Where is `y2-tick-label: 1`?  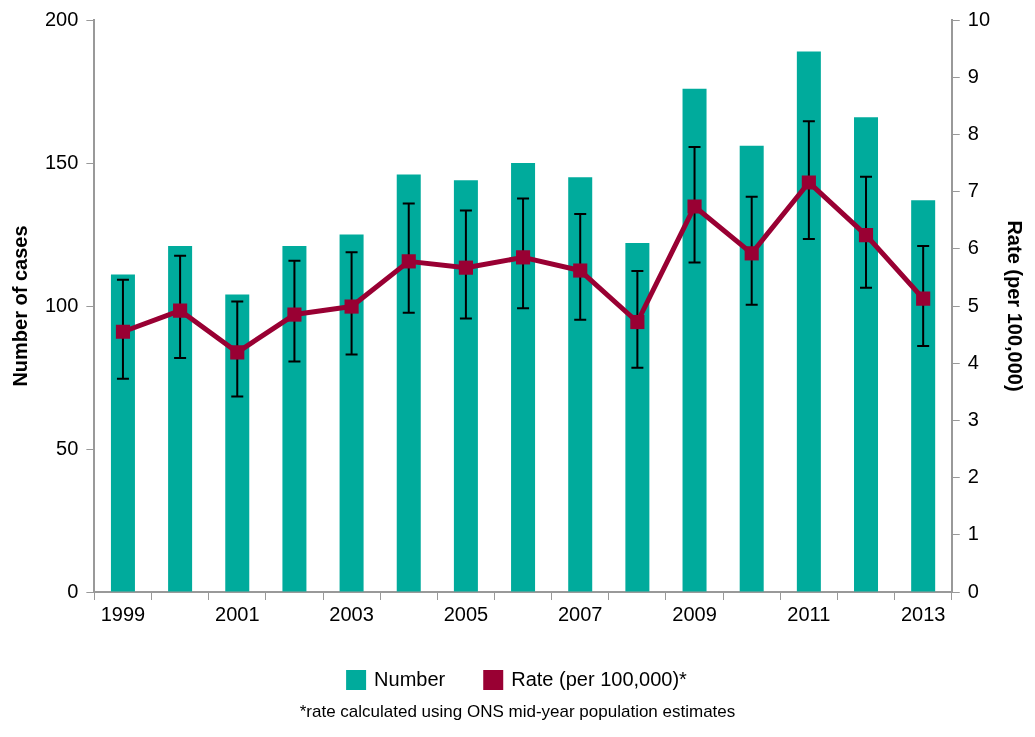 y2-tick-label: 1 is located at coordinates (973, 533).